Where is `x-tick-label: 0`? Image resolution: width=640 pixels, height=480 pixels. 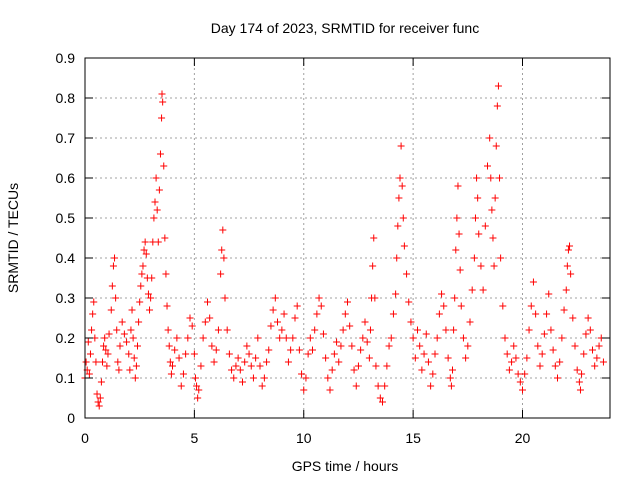
x-tick-label: 0 is located at coordinates (85, 438).